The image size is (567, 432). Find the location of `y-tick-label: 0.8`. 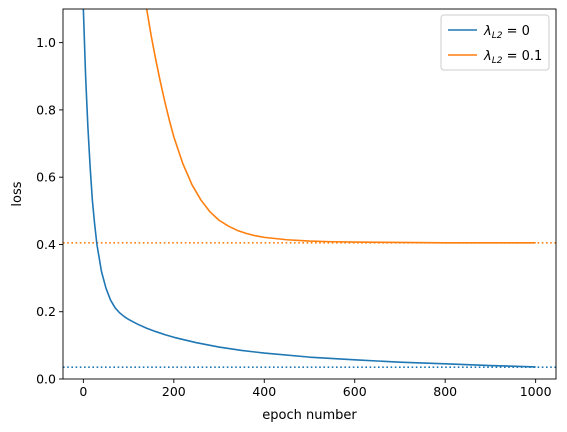

y-tick-label: 0.8 is located at coordinates (46, 109).